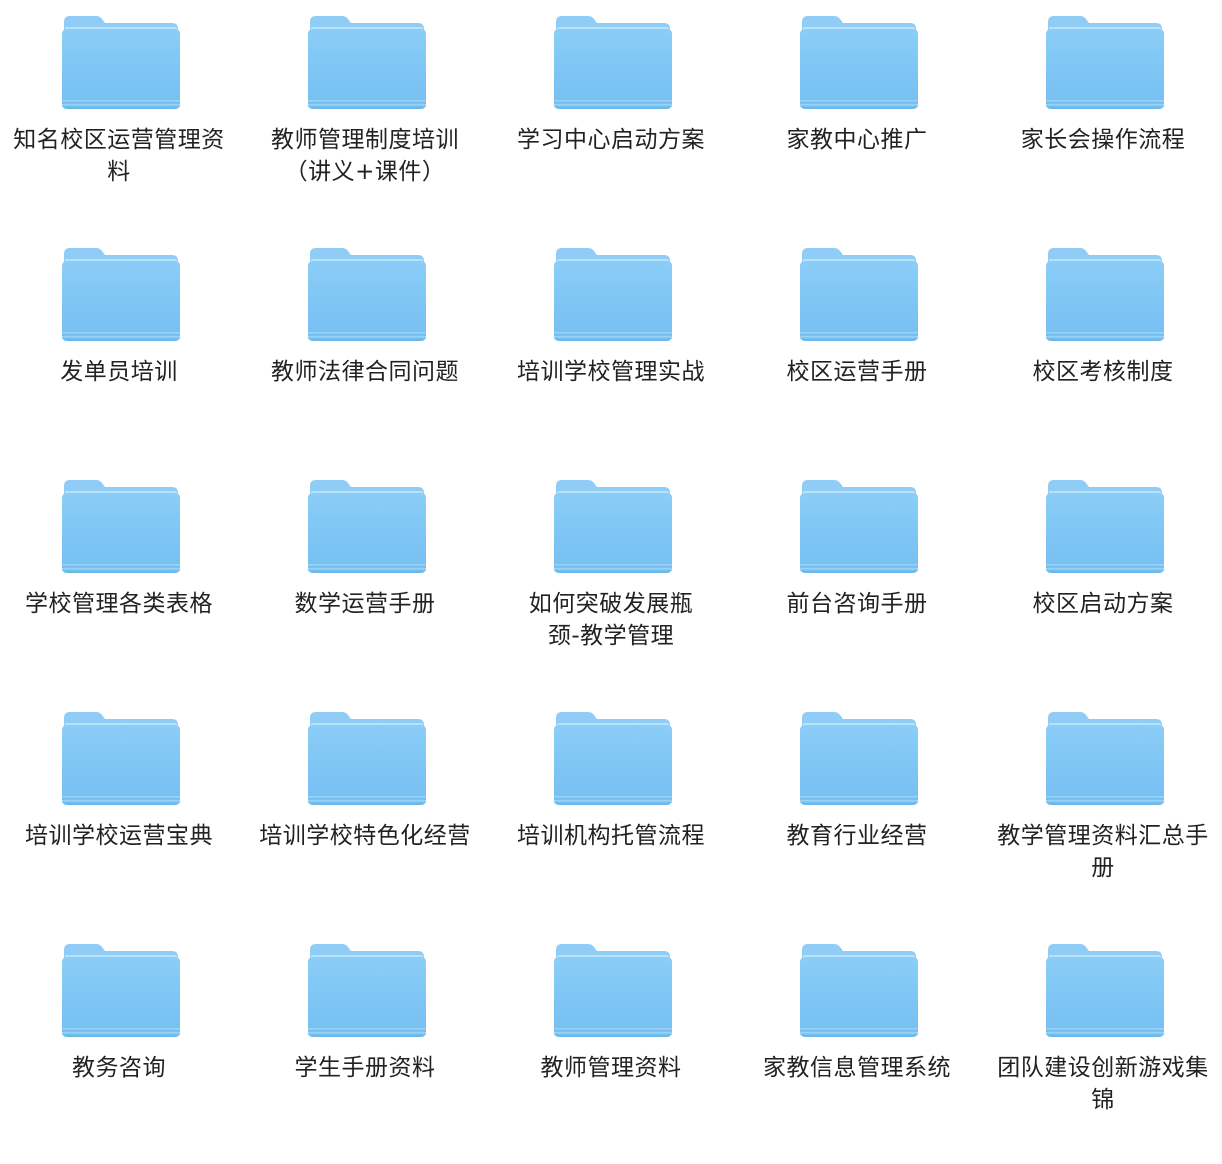 Image resolution: width=1222 pixels, height=1164 pixels. I want to click on folder-item: 校区运营手册, so click(857, 342).